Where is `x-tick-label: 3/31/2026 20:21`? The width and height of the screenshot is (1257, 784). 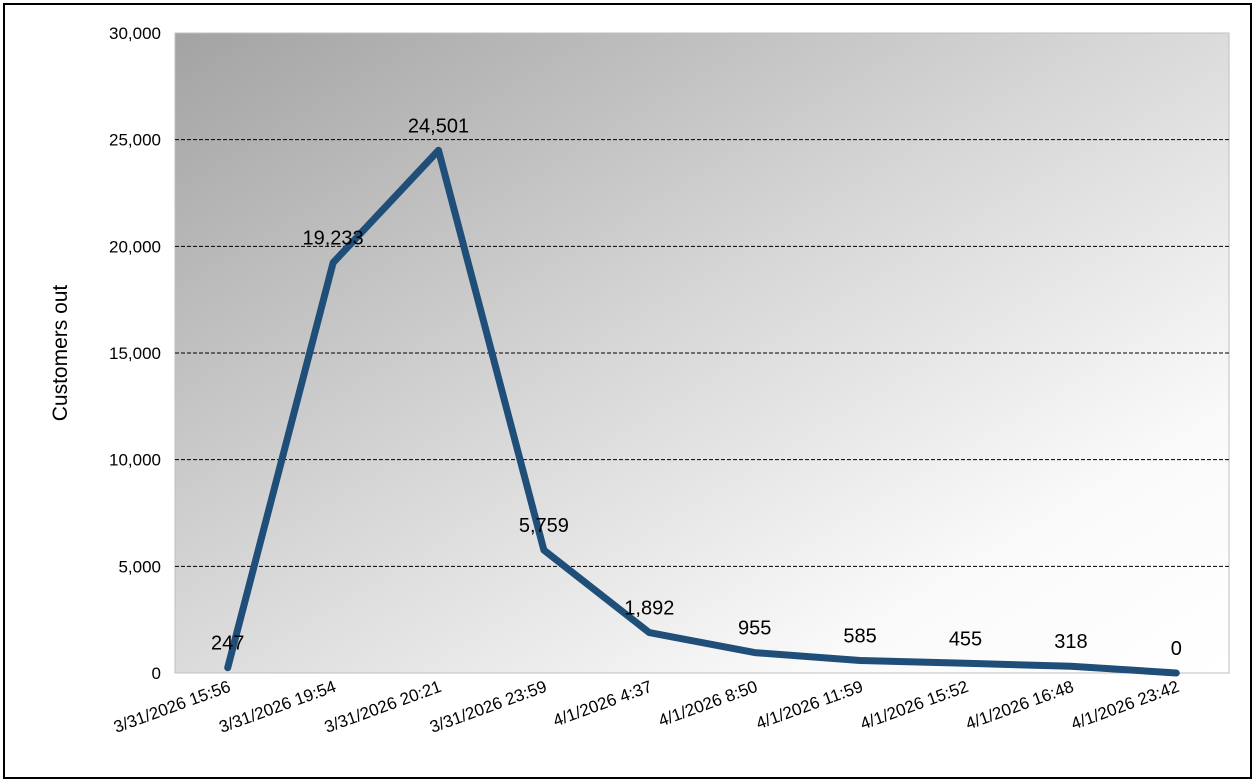
x-tick-label: 3/31/2026 20:21 is located at coordinates (383, 707).